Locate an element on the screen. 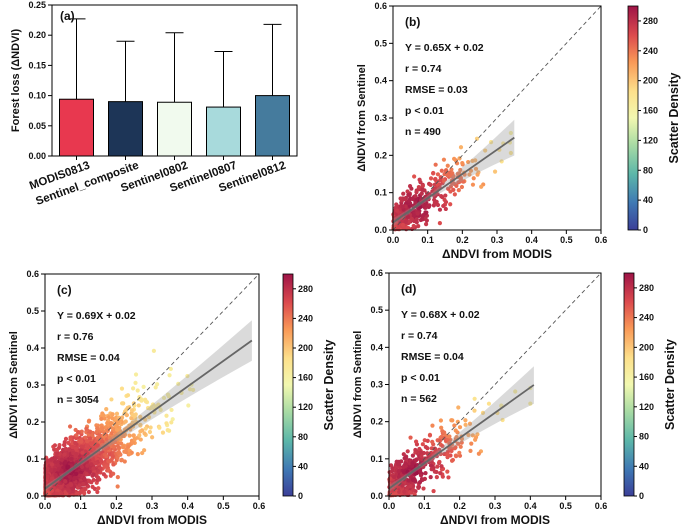  colorbar-tick-label: 80 is located at coordinates (303, 437).